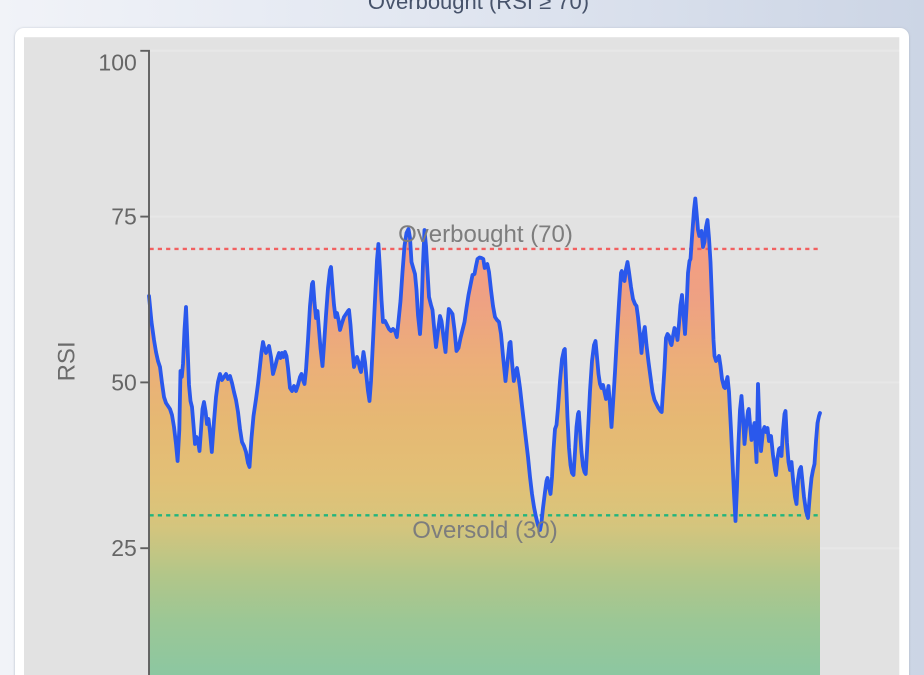  Describe the element at coordinates (484, 530) in the screenshot. I see `svg-text: Oversold (30)` at that location.